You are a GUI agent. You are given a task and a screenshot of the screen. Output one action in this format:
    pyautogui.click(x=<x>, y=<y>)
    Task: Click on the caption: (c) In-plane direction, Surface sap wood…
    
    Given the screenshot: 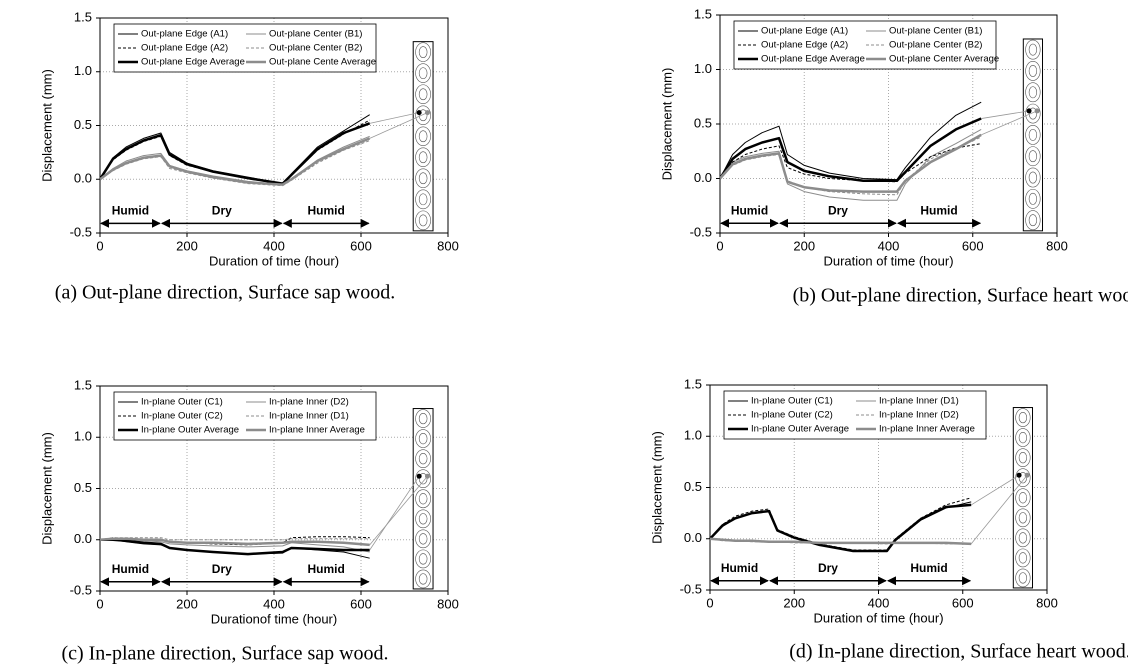 What is the action you would take?
    pyautogui.click(x=224, y=654)
    